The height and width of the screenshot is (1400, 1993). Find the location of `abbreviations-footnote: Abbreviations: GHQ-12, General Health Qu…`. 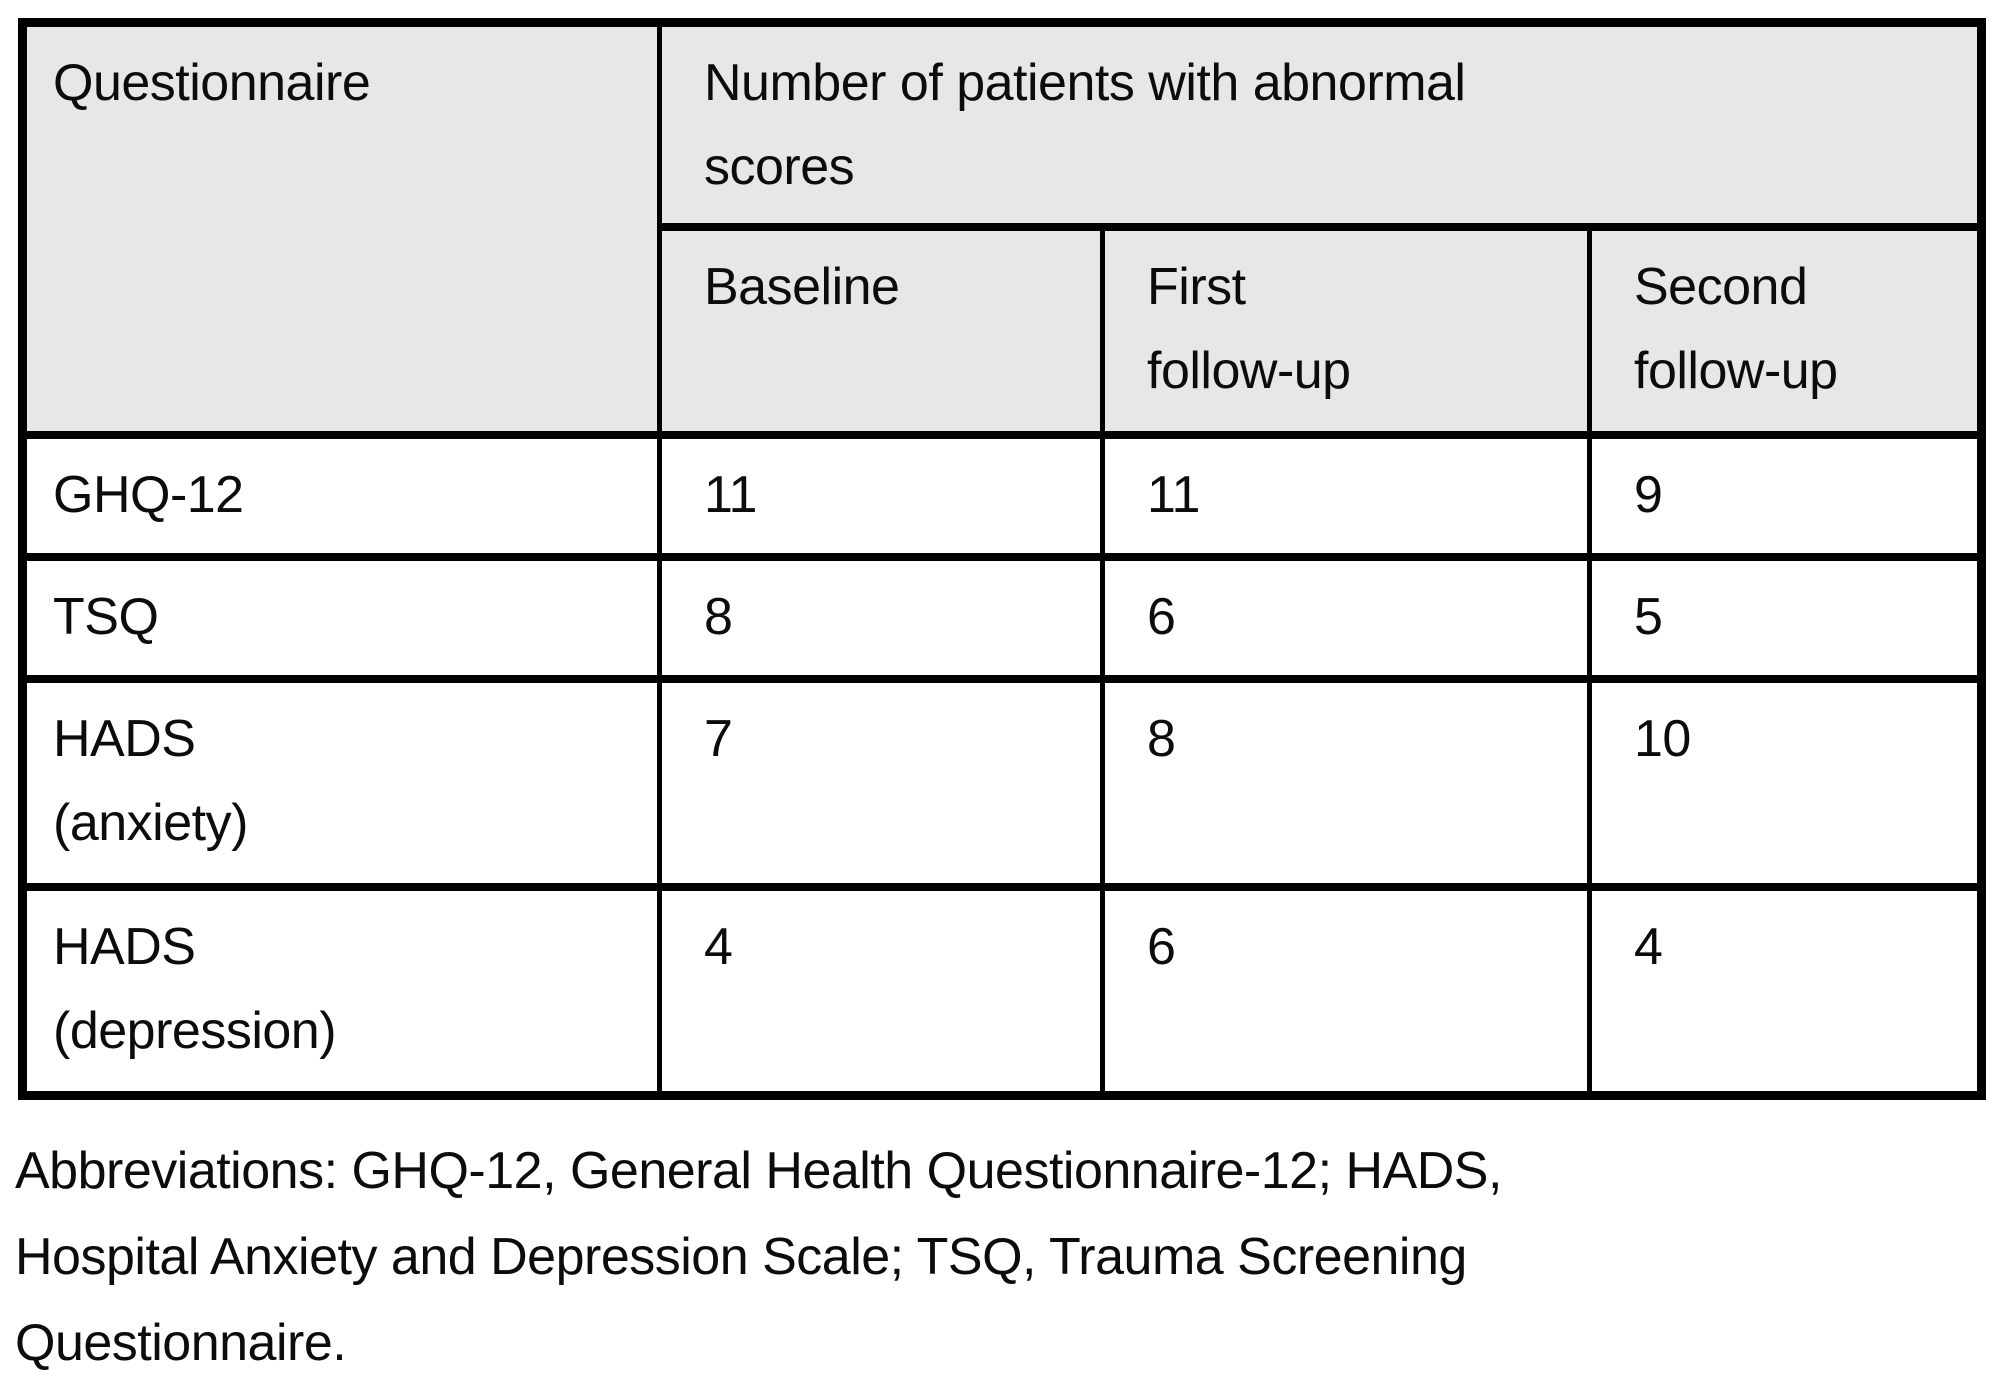

abbreviations-footnote: Abbreviations: GHQ-12, General Health Qu… is located at coordinates (758, 1257).